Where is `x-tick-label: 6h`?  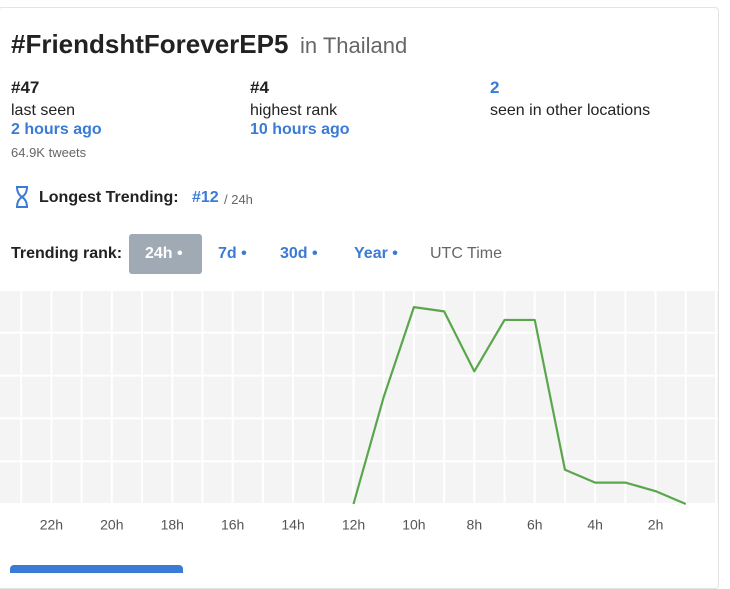 x-tick-label: 6h is located at coordinates (535, 525).